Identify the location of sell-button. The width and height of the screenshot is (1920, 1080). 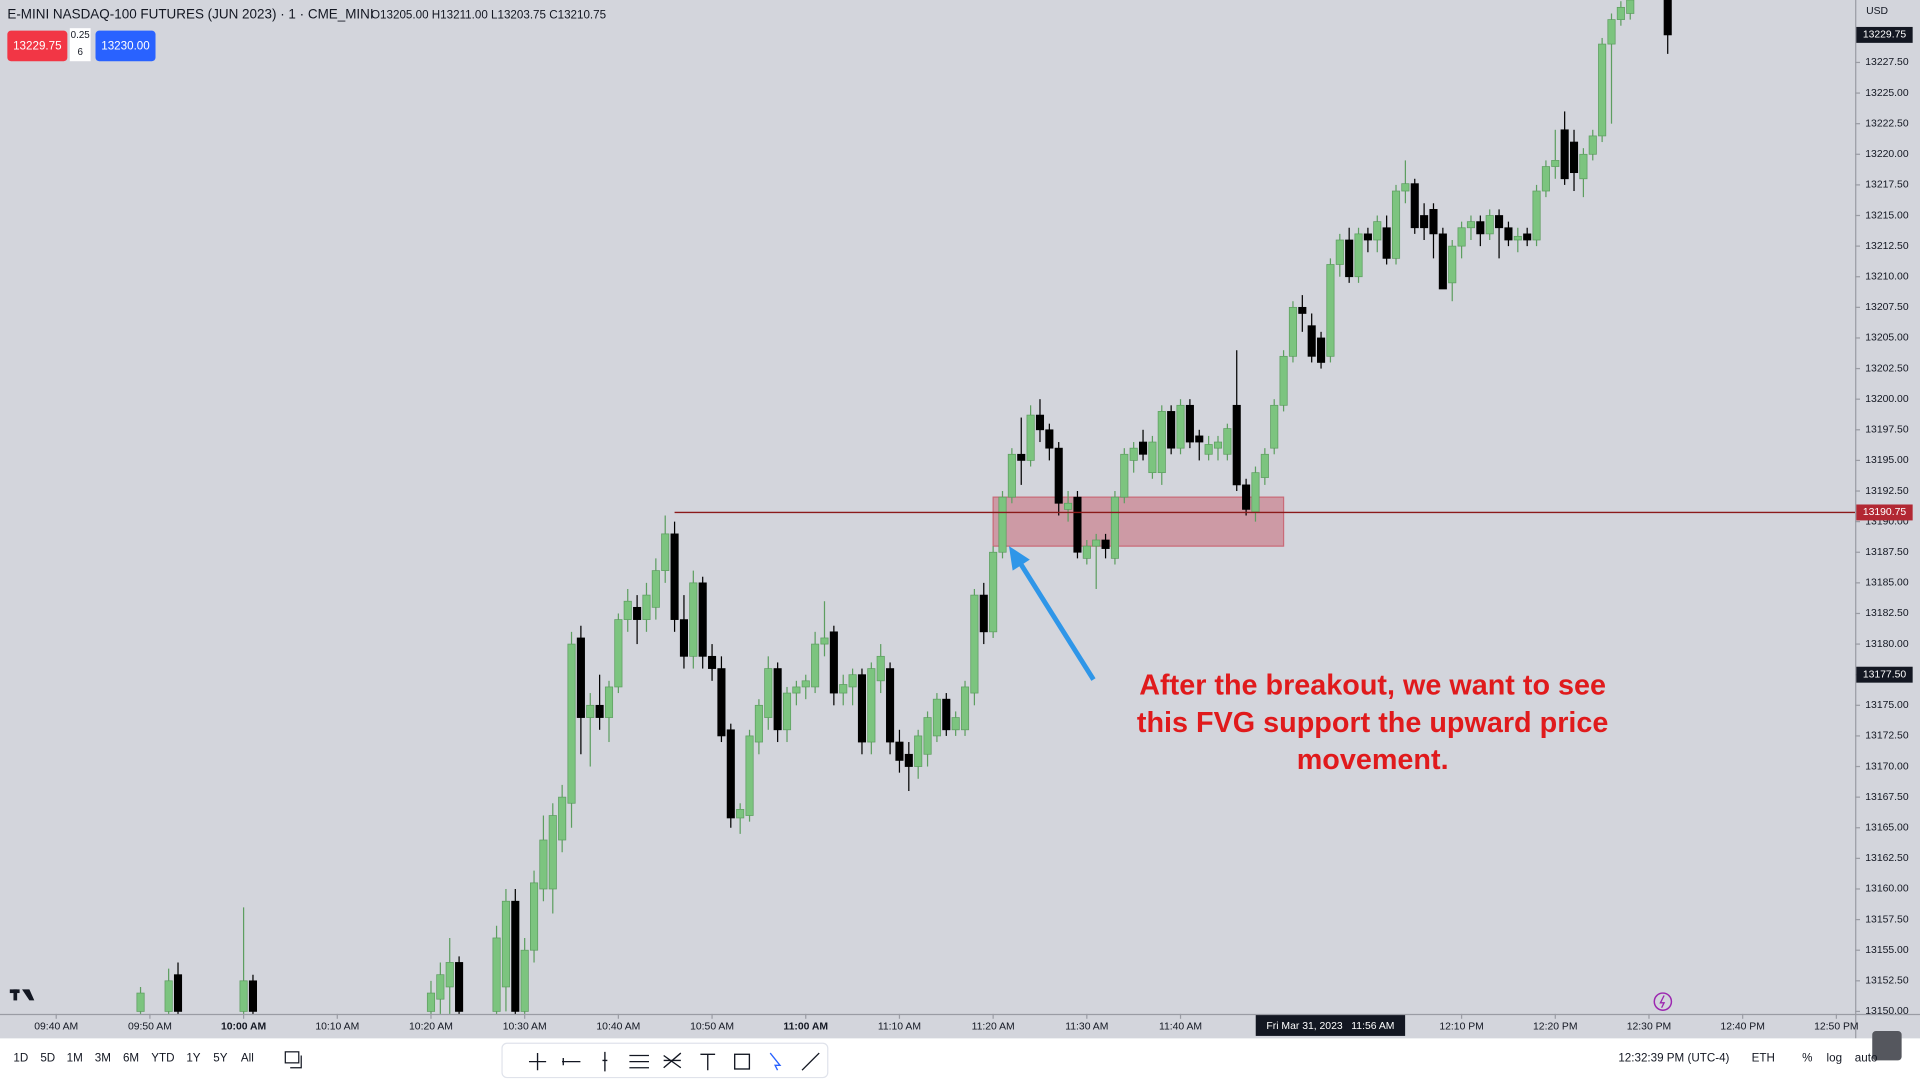
(37, 46).